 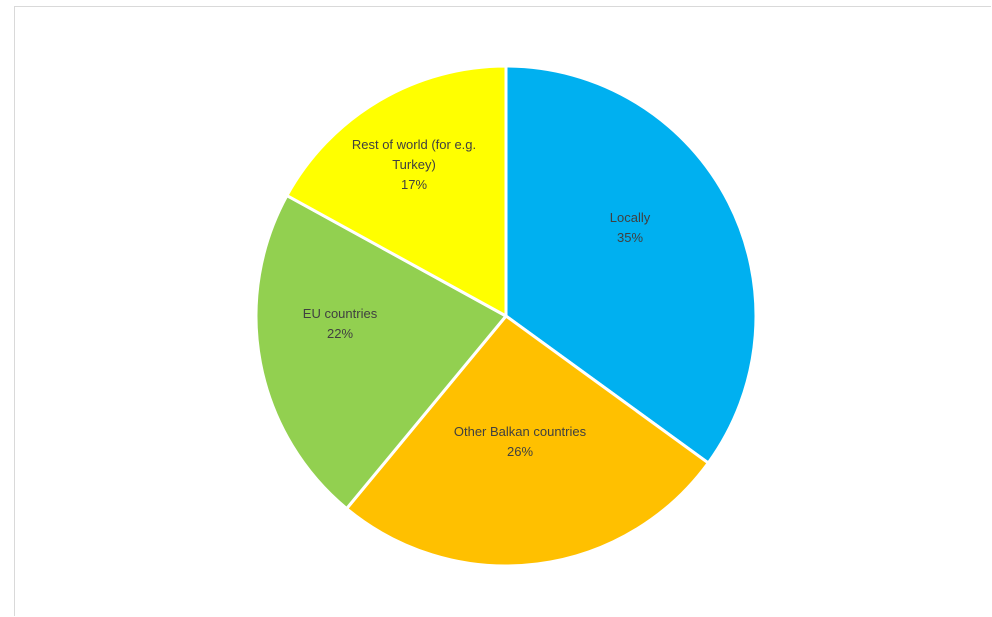 I want to click on pie-slice-rest-of-world-for-e-g-turkey, so click(x=396, y=191).